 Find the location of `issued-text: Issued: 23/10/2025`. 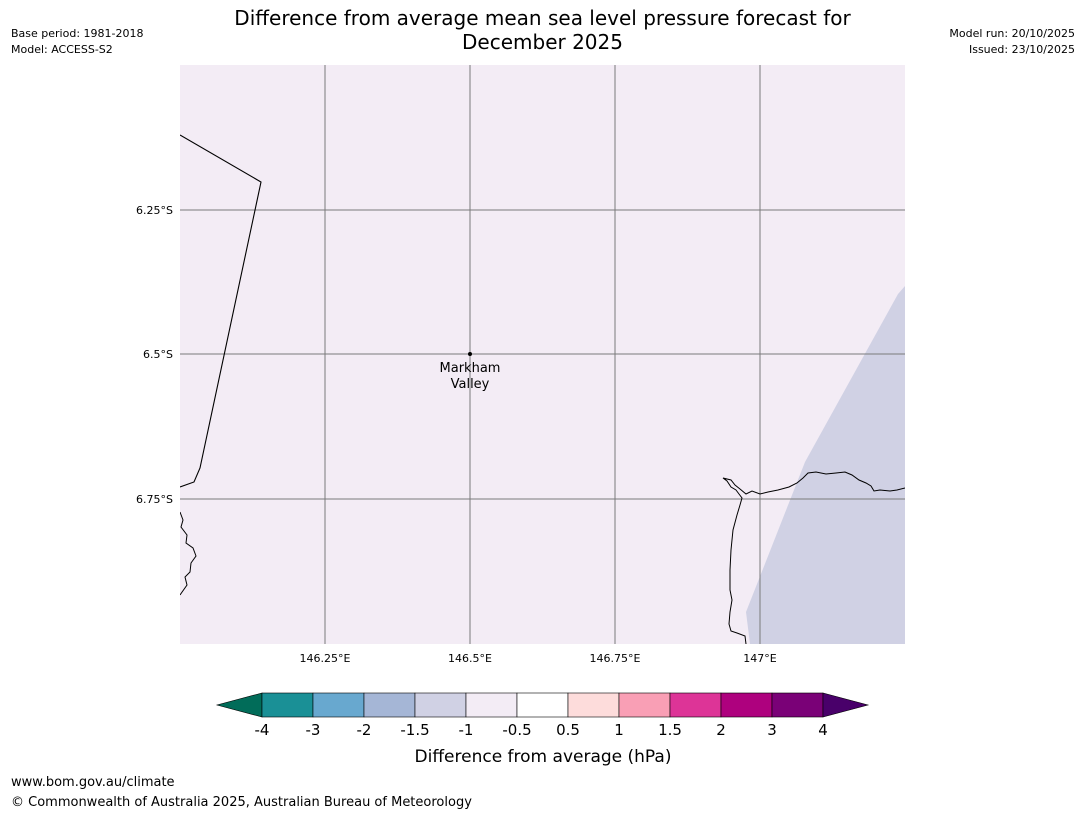

issued-text: Issued: 23/10/2025 is located at coordinates (1021, 49).